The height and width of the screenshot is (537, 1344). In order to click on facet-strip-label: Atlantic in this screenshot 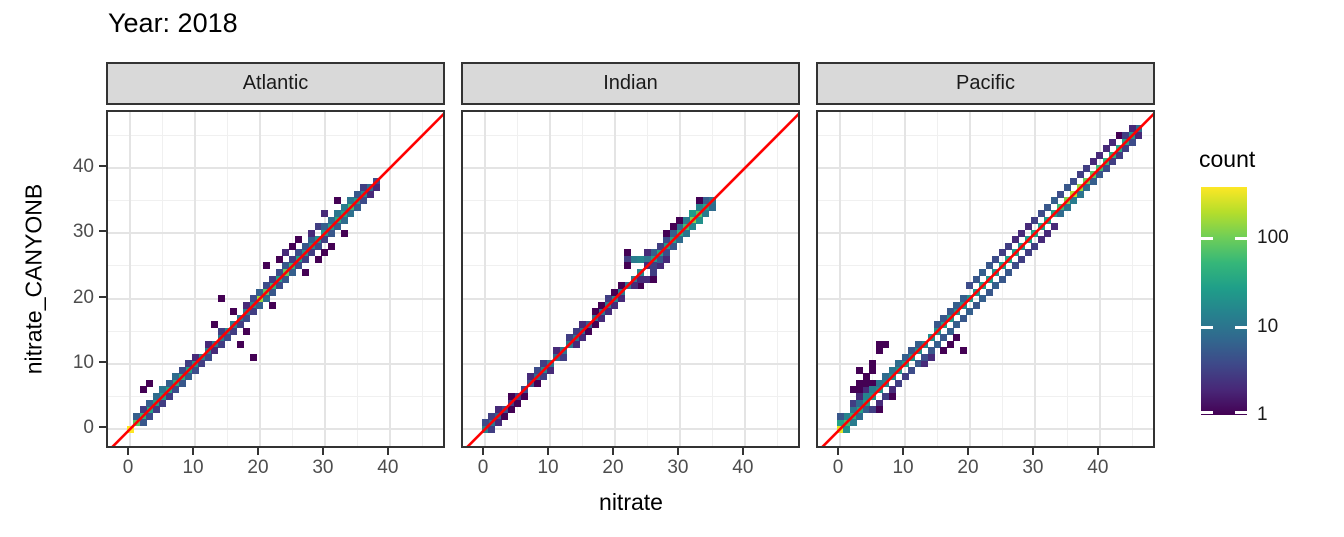, I will do `click(275, 83)`.